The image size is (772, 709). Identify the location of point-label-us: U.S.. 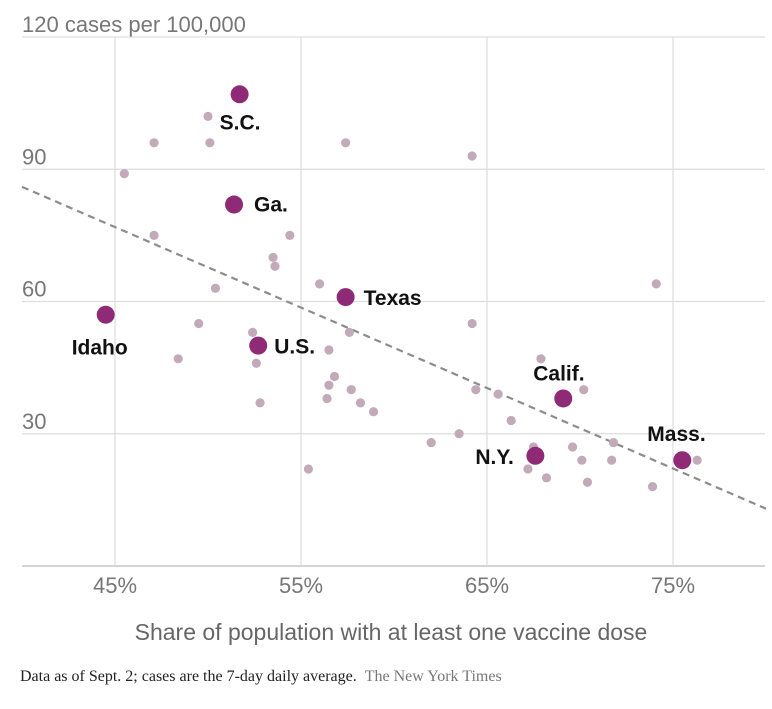
(294, 347).